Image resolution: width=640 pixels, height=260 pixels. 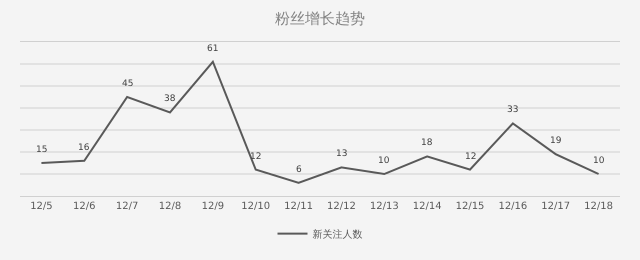 I want to click on data-label: 6, so click(x=299, y=170).